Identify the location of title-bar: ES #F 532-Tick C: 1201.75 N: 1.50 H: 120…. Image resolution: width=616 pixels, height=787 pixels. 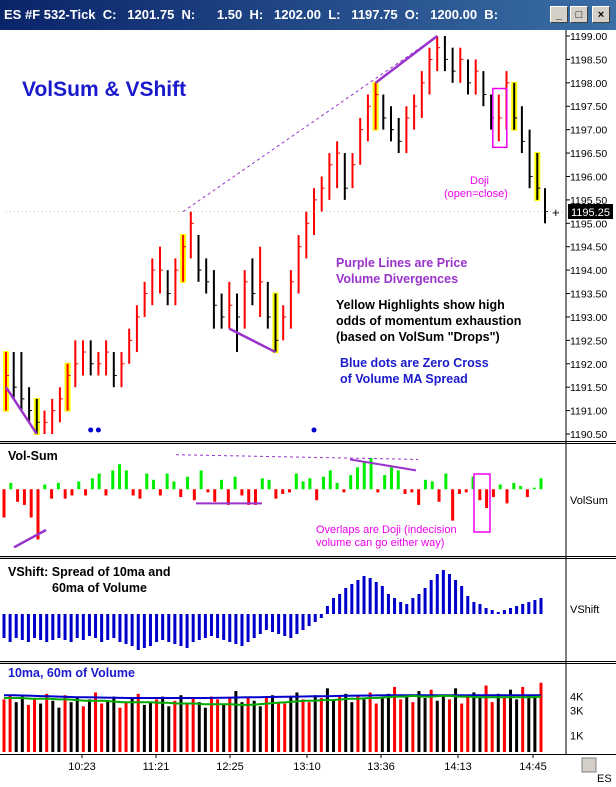
(308, 15).